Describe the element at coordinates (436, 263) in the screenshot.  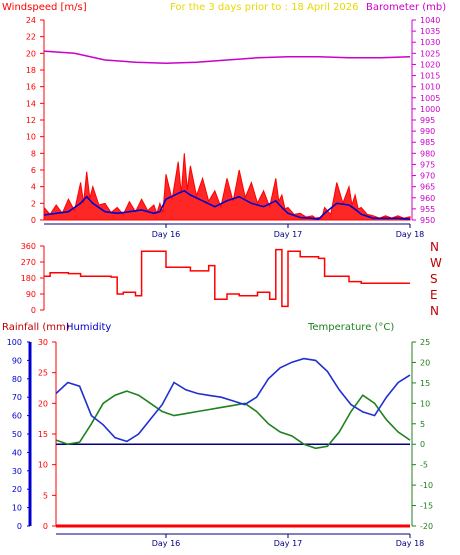
I see `direction-letter: W` at that location.